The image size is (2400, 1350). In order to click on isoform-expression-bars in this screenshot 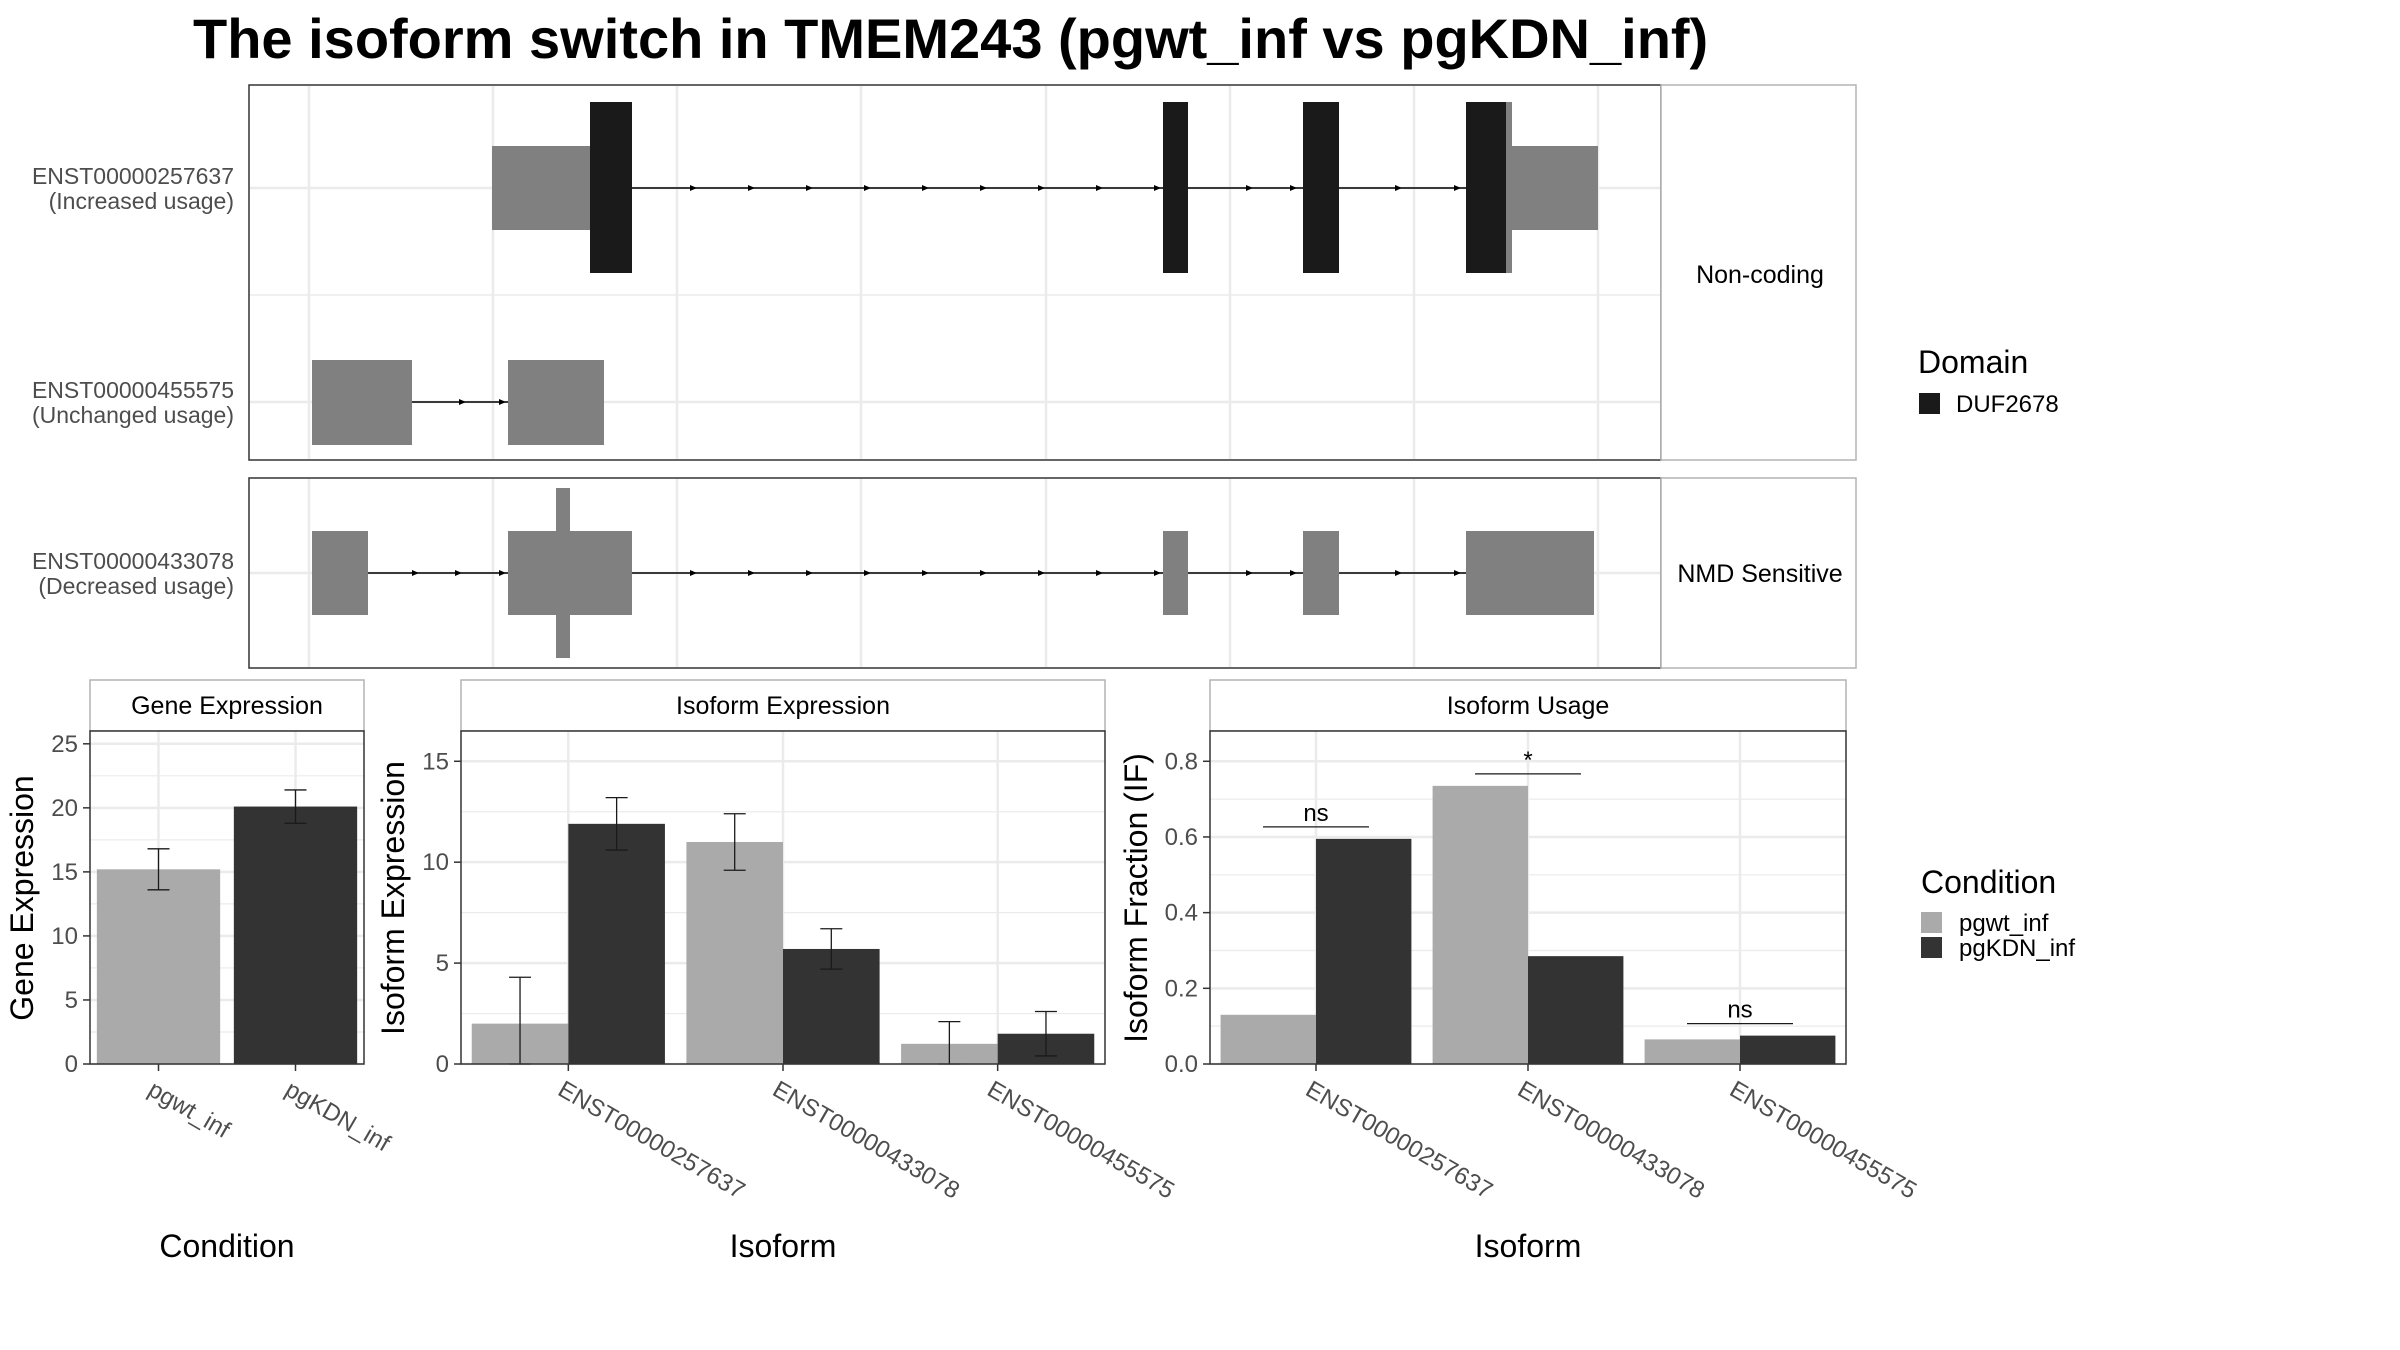, I will do `click(783, 930)`.